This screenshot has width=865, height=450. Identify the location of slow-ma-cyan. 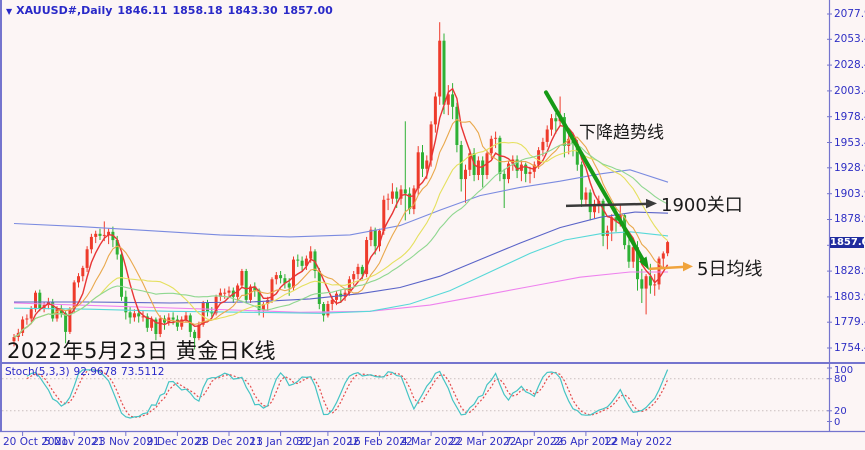
(341, 272).